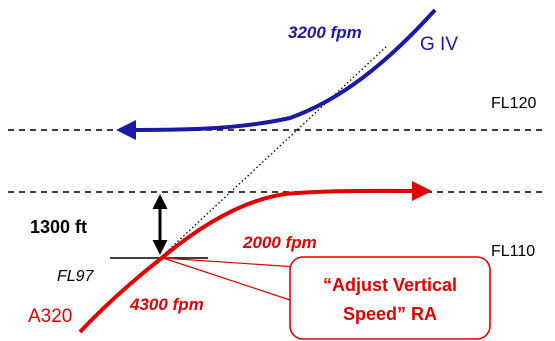  Describe the element at coordinates (50, 316) in the screenshot. I see `a320-name-label: A320` at that location.